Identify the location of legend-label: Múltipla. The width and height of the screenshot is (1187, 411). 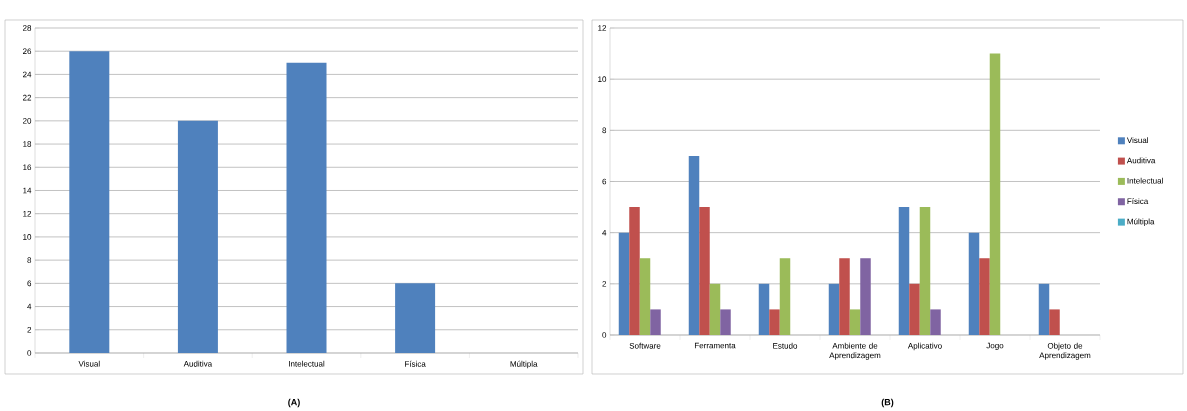
(1141, 222).